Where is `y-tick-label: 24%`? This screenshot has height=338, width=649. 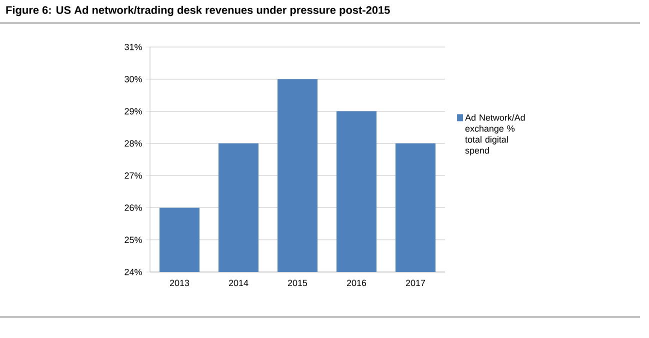
y-tick-label: 24% is located at coordinates (133, 272).